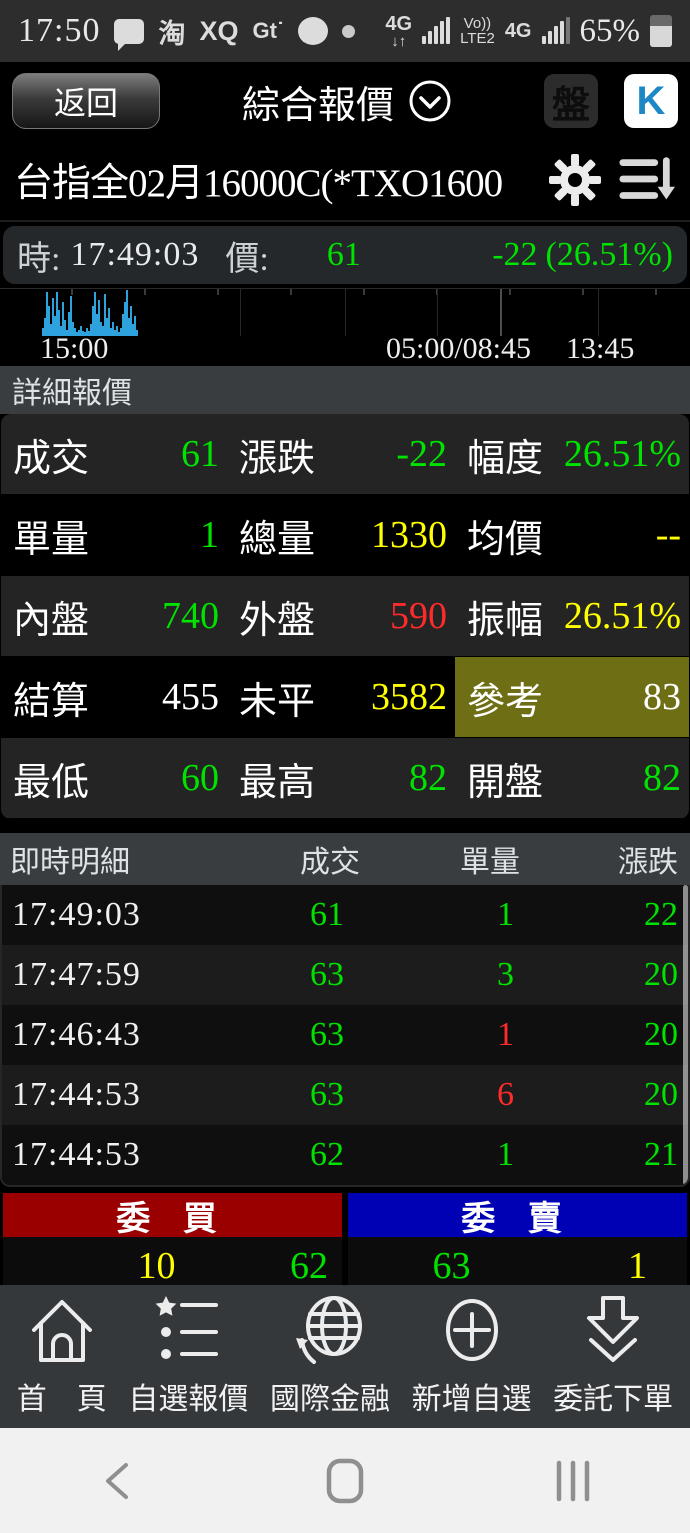 This screenshot has width=690, height=1533. What do you see at coordinates (90, 312) in the screenshot?
I see `volume-bars` at bounding box center [90, 312].